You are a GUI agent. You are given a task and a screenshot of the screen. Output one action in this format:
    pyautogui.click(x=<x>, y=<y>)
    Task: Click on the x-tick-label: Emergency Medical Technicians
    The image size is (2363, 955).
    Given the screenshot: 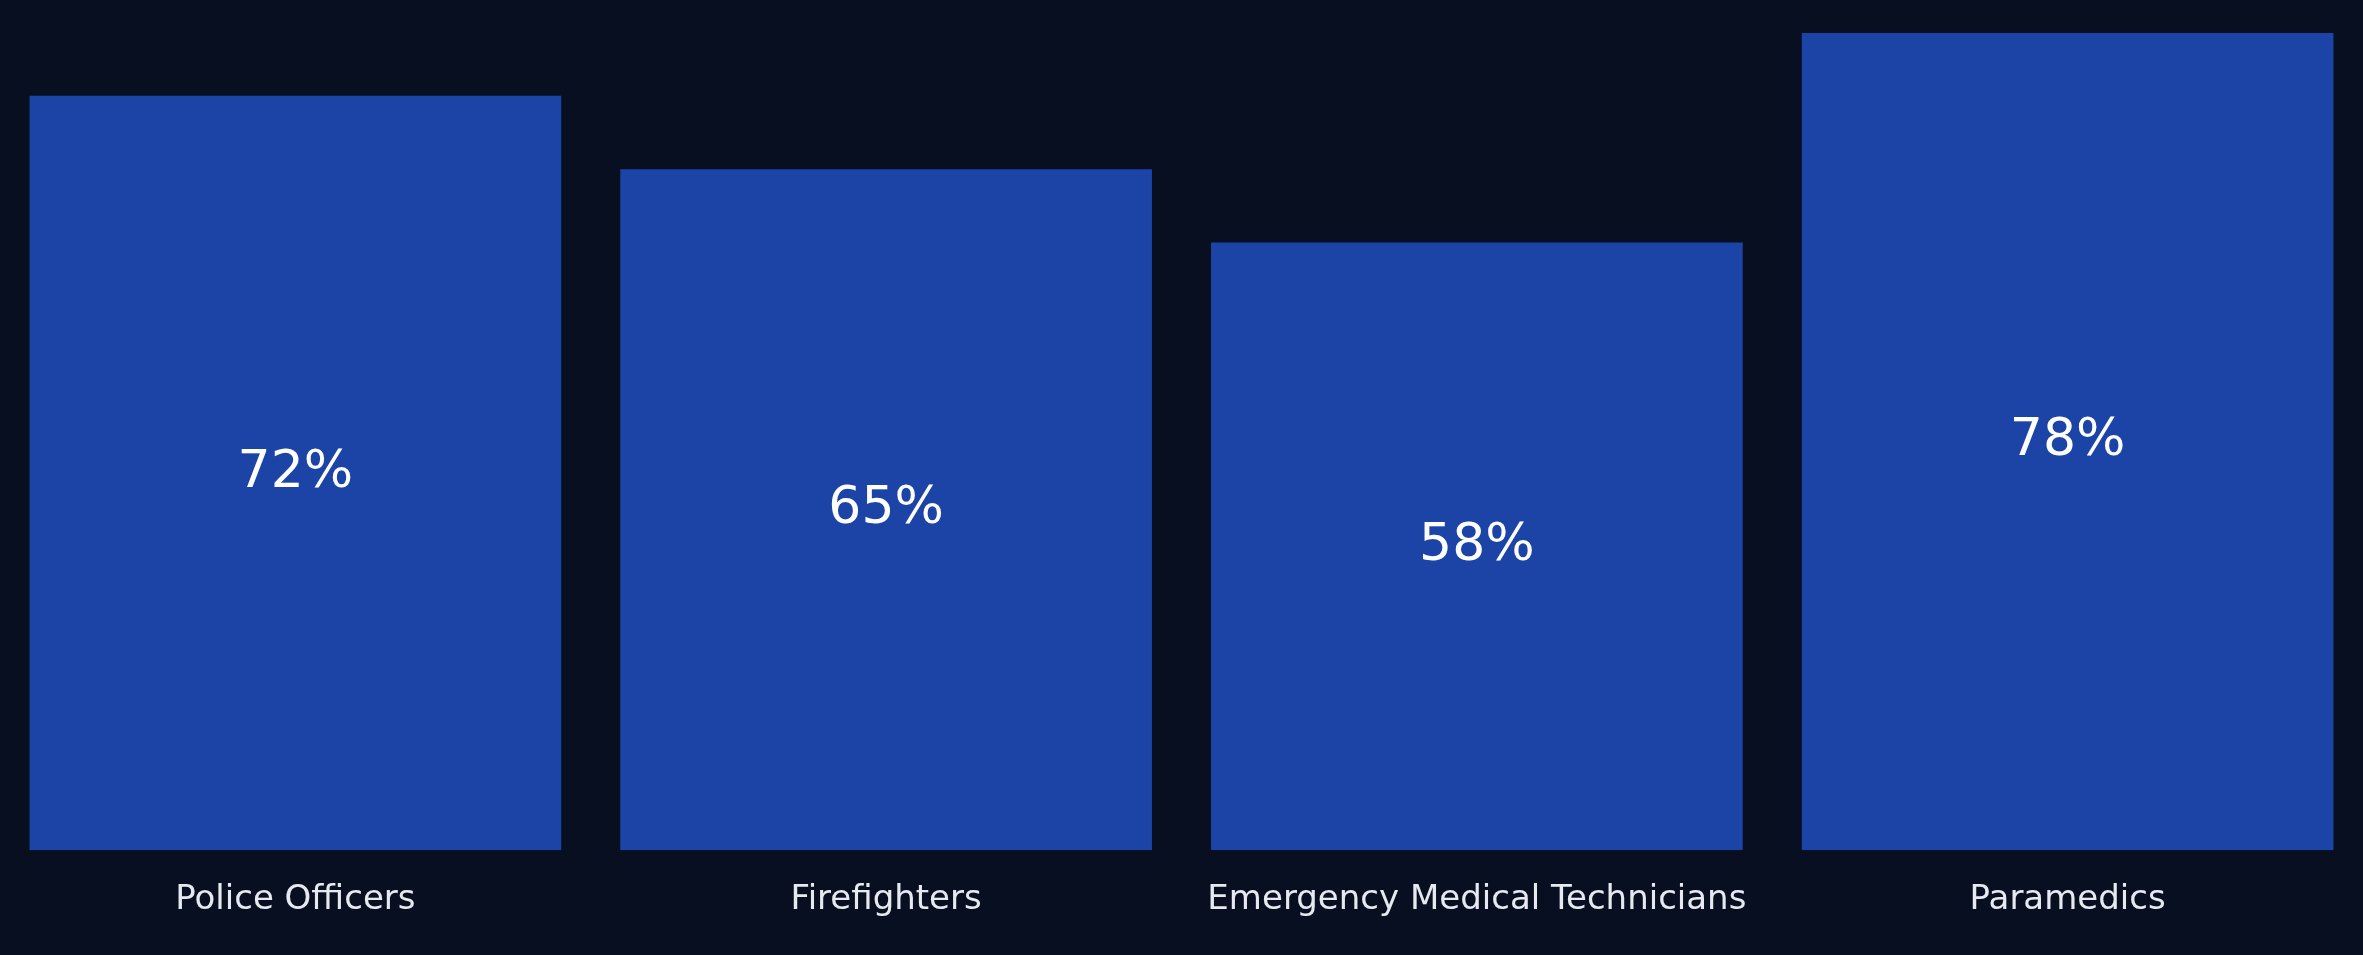 What is the action you would take?
    pyautogui.click(x=1477, y=897)
    